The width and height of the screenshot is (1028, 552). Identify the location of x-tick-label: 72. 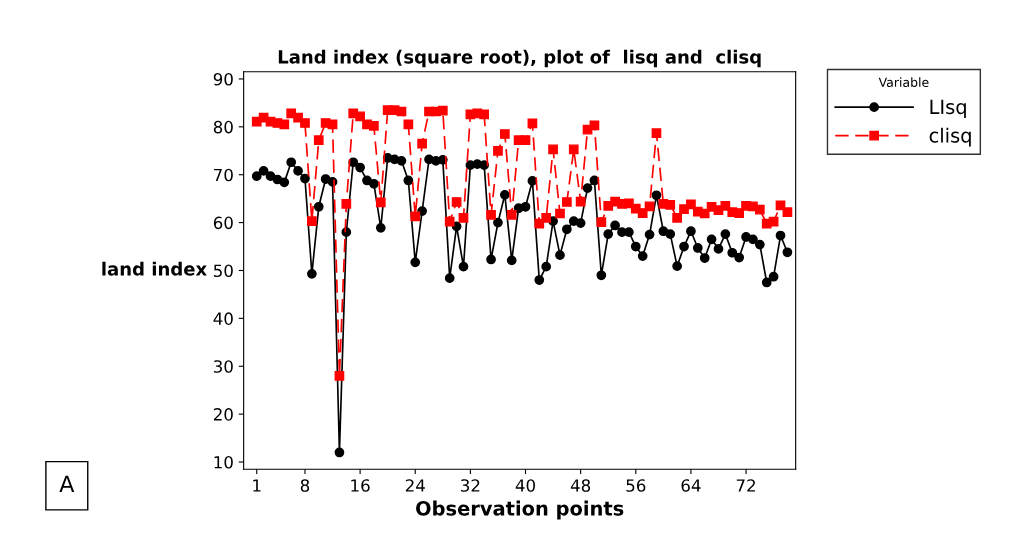
(745, 485).